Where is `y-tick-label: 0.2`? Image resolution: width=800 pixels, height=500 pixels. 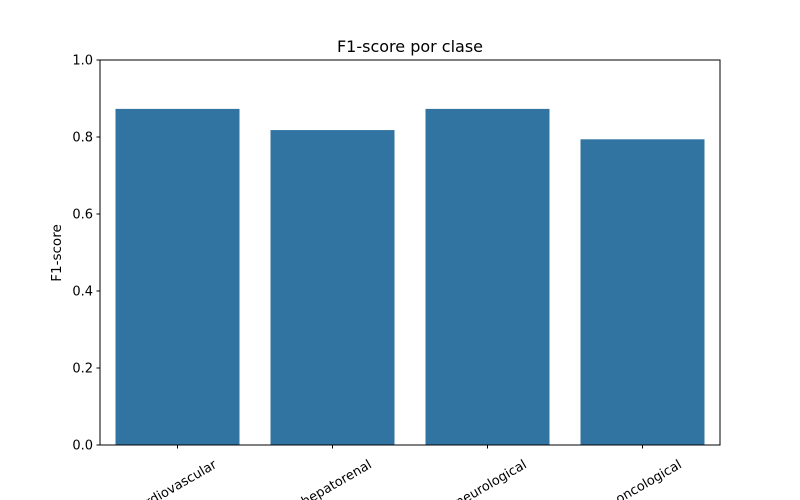 y-tick-label: 0.2 is located at coordinates (82, 369).